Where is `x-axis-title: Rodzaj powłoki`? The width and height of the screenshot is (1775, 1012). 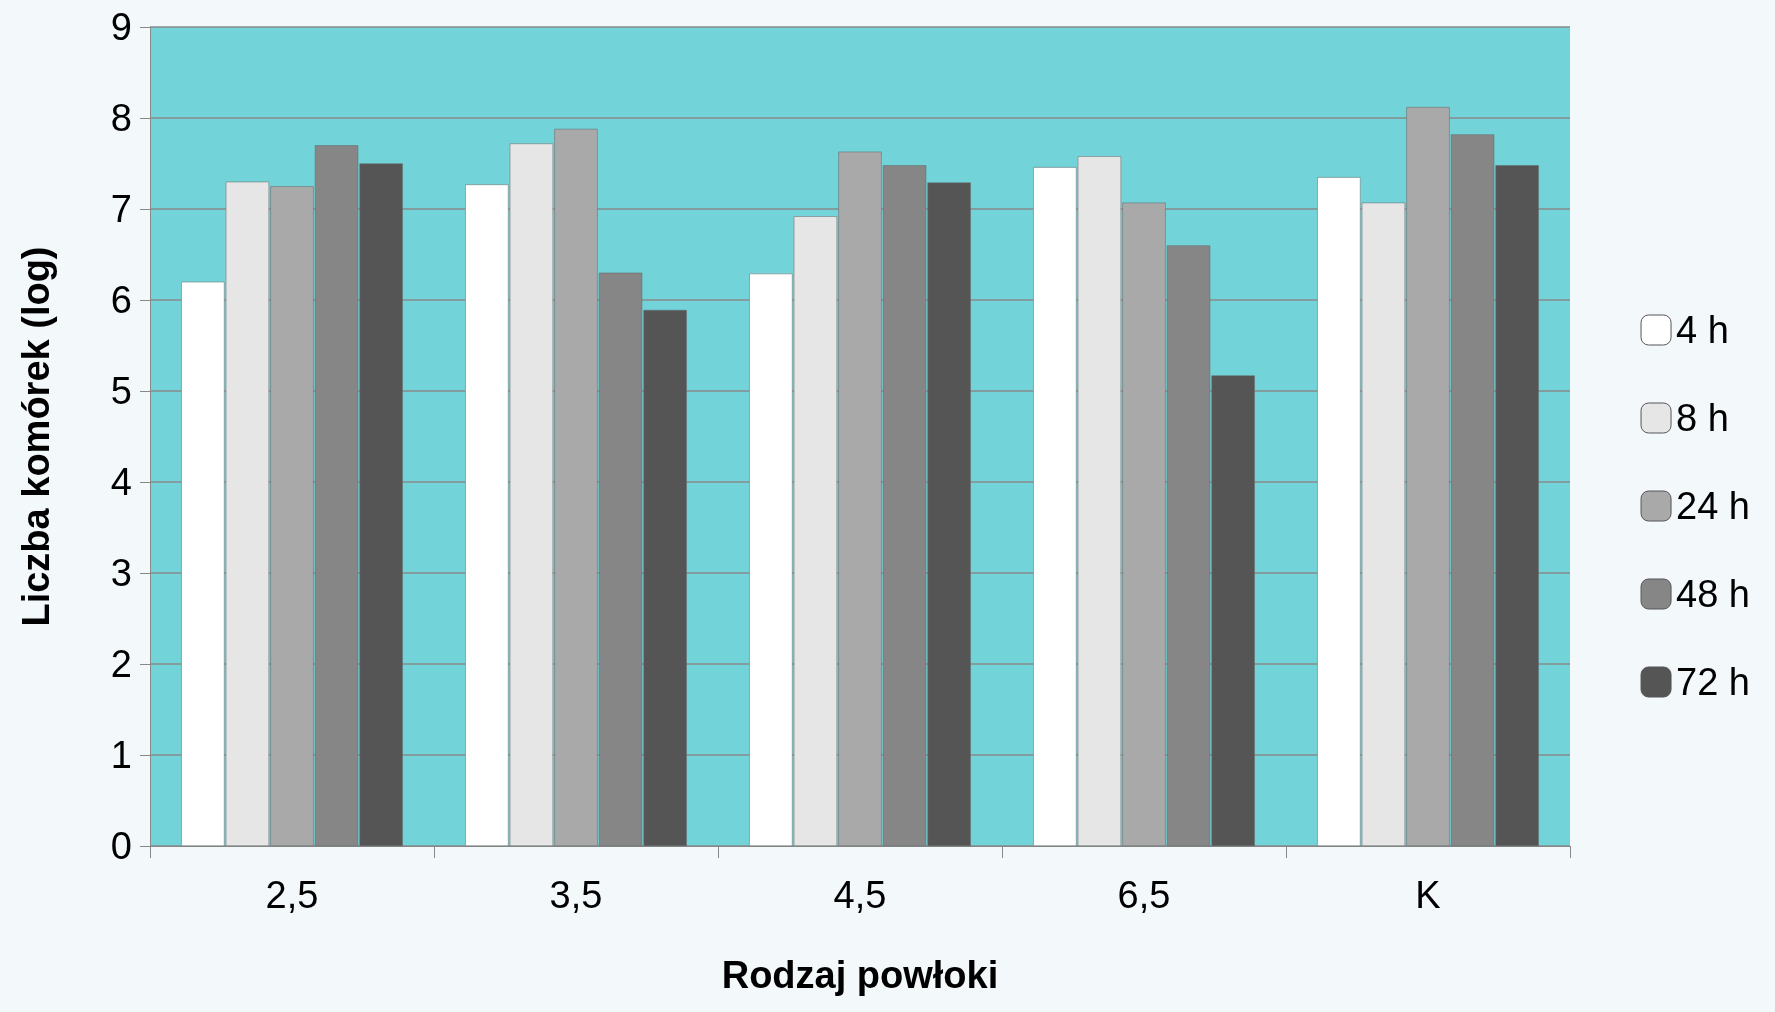 x-axis-title: Rodzaj powłoki is located at coordinates (860, 975).